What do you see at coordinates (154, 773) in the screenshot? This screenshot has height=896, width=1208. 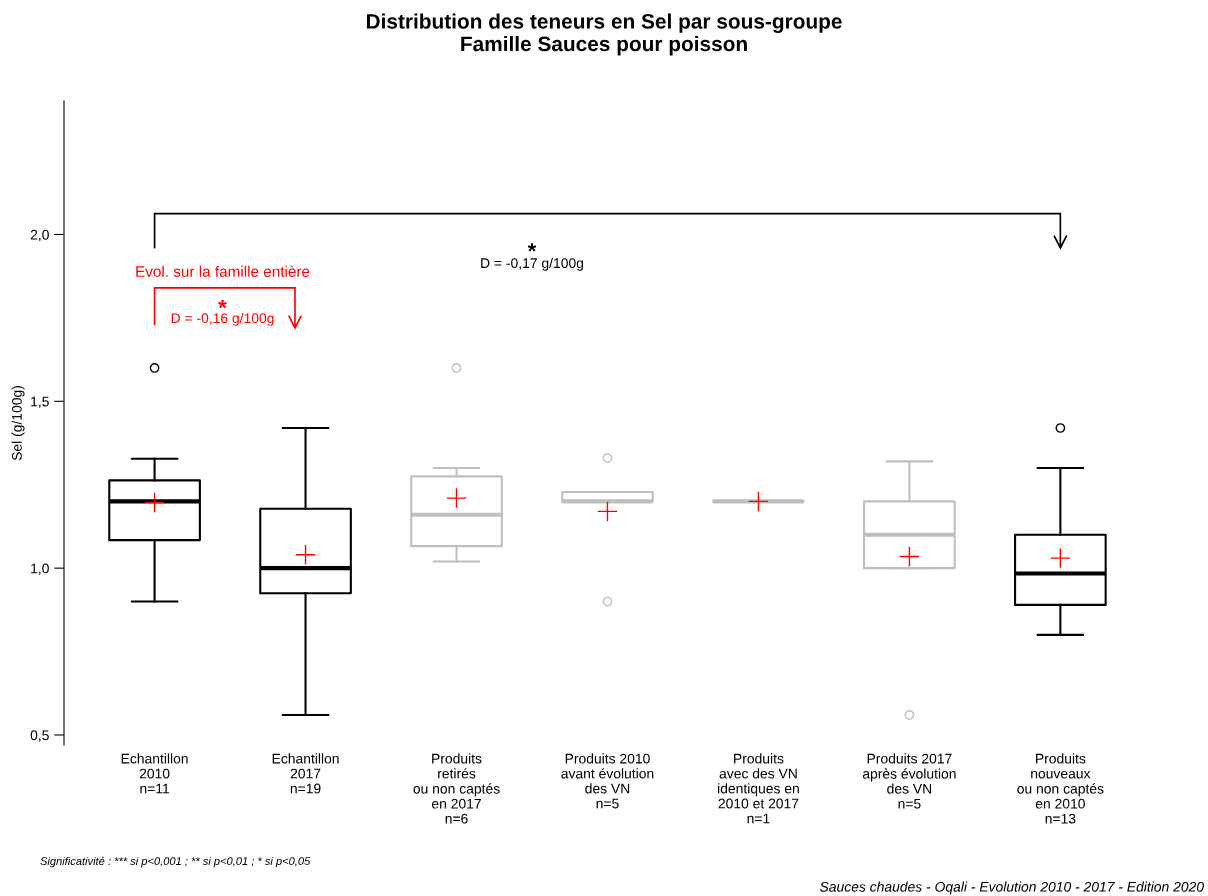 I see `x-tick-label: Echantillon 2010 n=11` at bounding box center [154, 773].